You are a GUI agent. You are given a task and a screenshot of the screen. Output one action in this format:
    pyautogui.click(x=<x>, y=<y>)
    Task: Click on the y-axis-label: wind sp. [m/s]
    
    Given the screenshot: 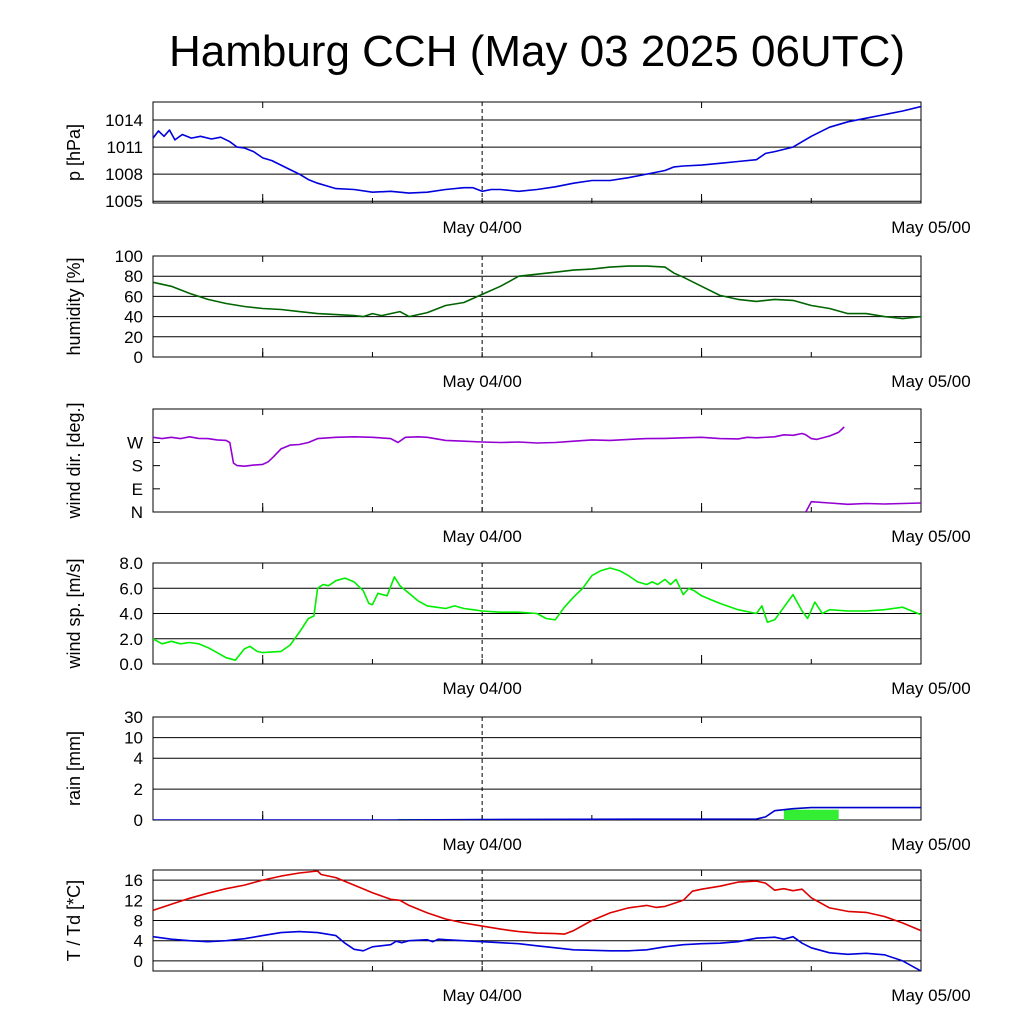 What is the action you would take?
    pyautogui.click(x=74, y=613)
    